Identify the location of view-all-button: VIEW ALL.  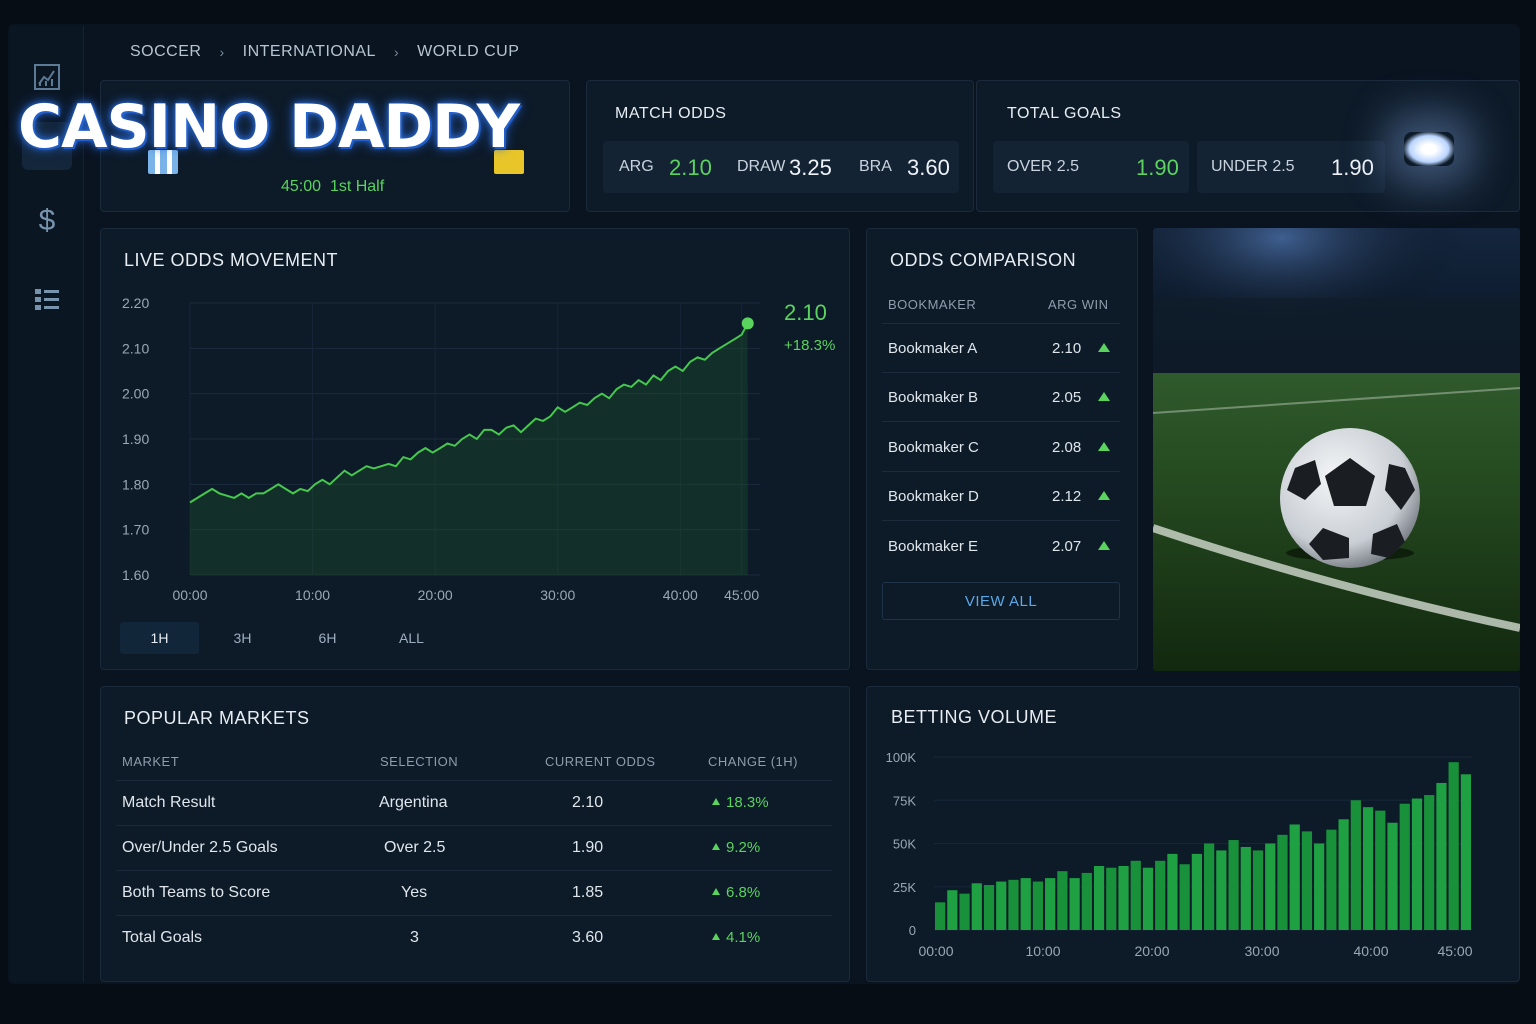
(1001, 601).